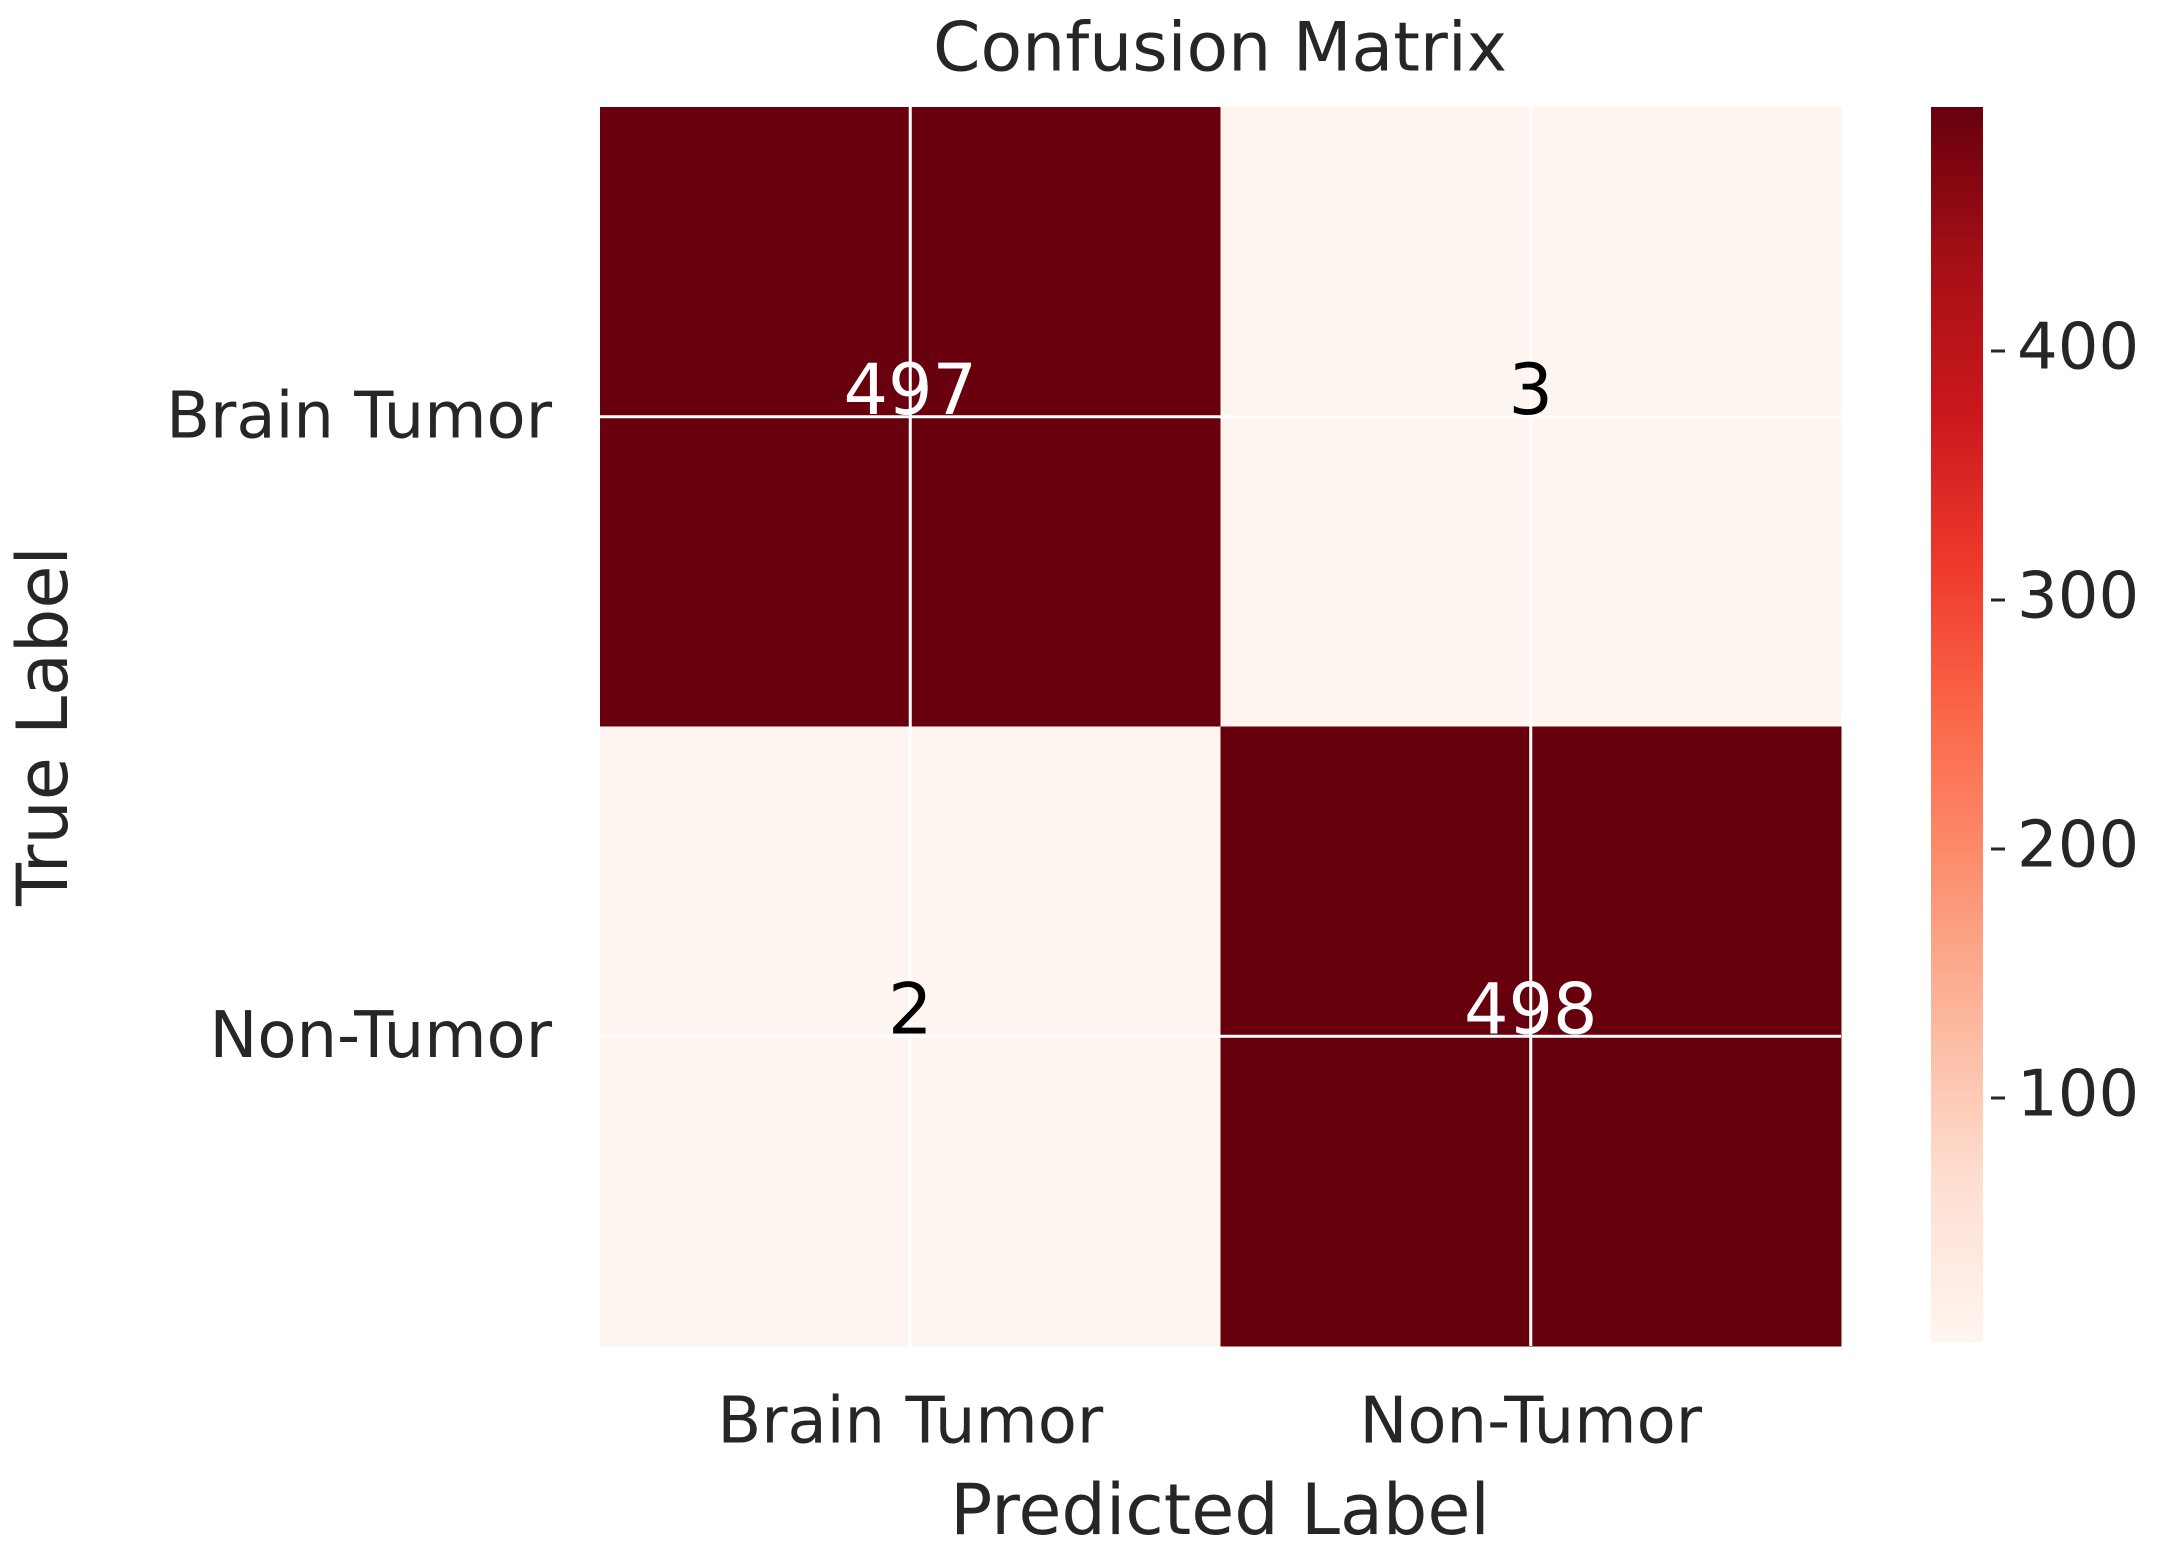  Describe the element at coordinates (910, 1422) in the screenshot. I see `x-tick-label: Brain Tumor` at that location.